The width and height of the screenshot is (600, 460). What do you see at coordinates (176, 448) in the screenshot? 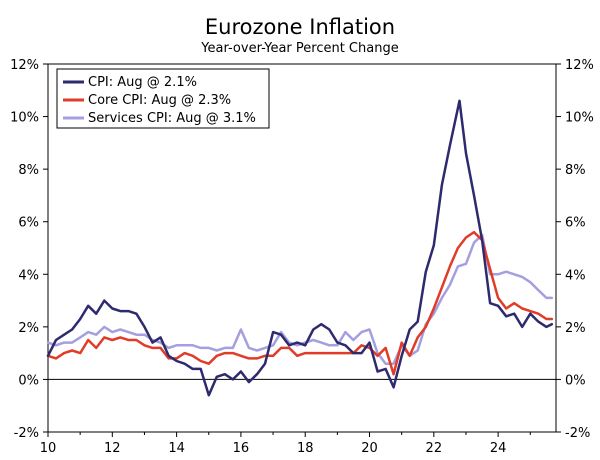
I see `x-tick-label: 14` at bounding box center [176, 448].